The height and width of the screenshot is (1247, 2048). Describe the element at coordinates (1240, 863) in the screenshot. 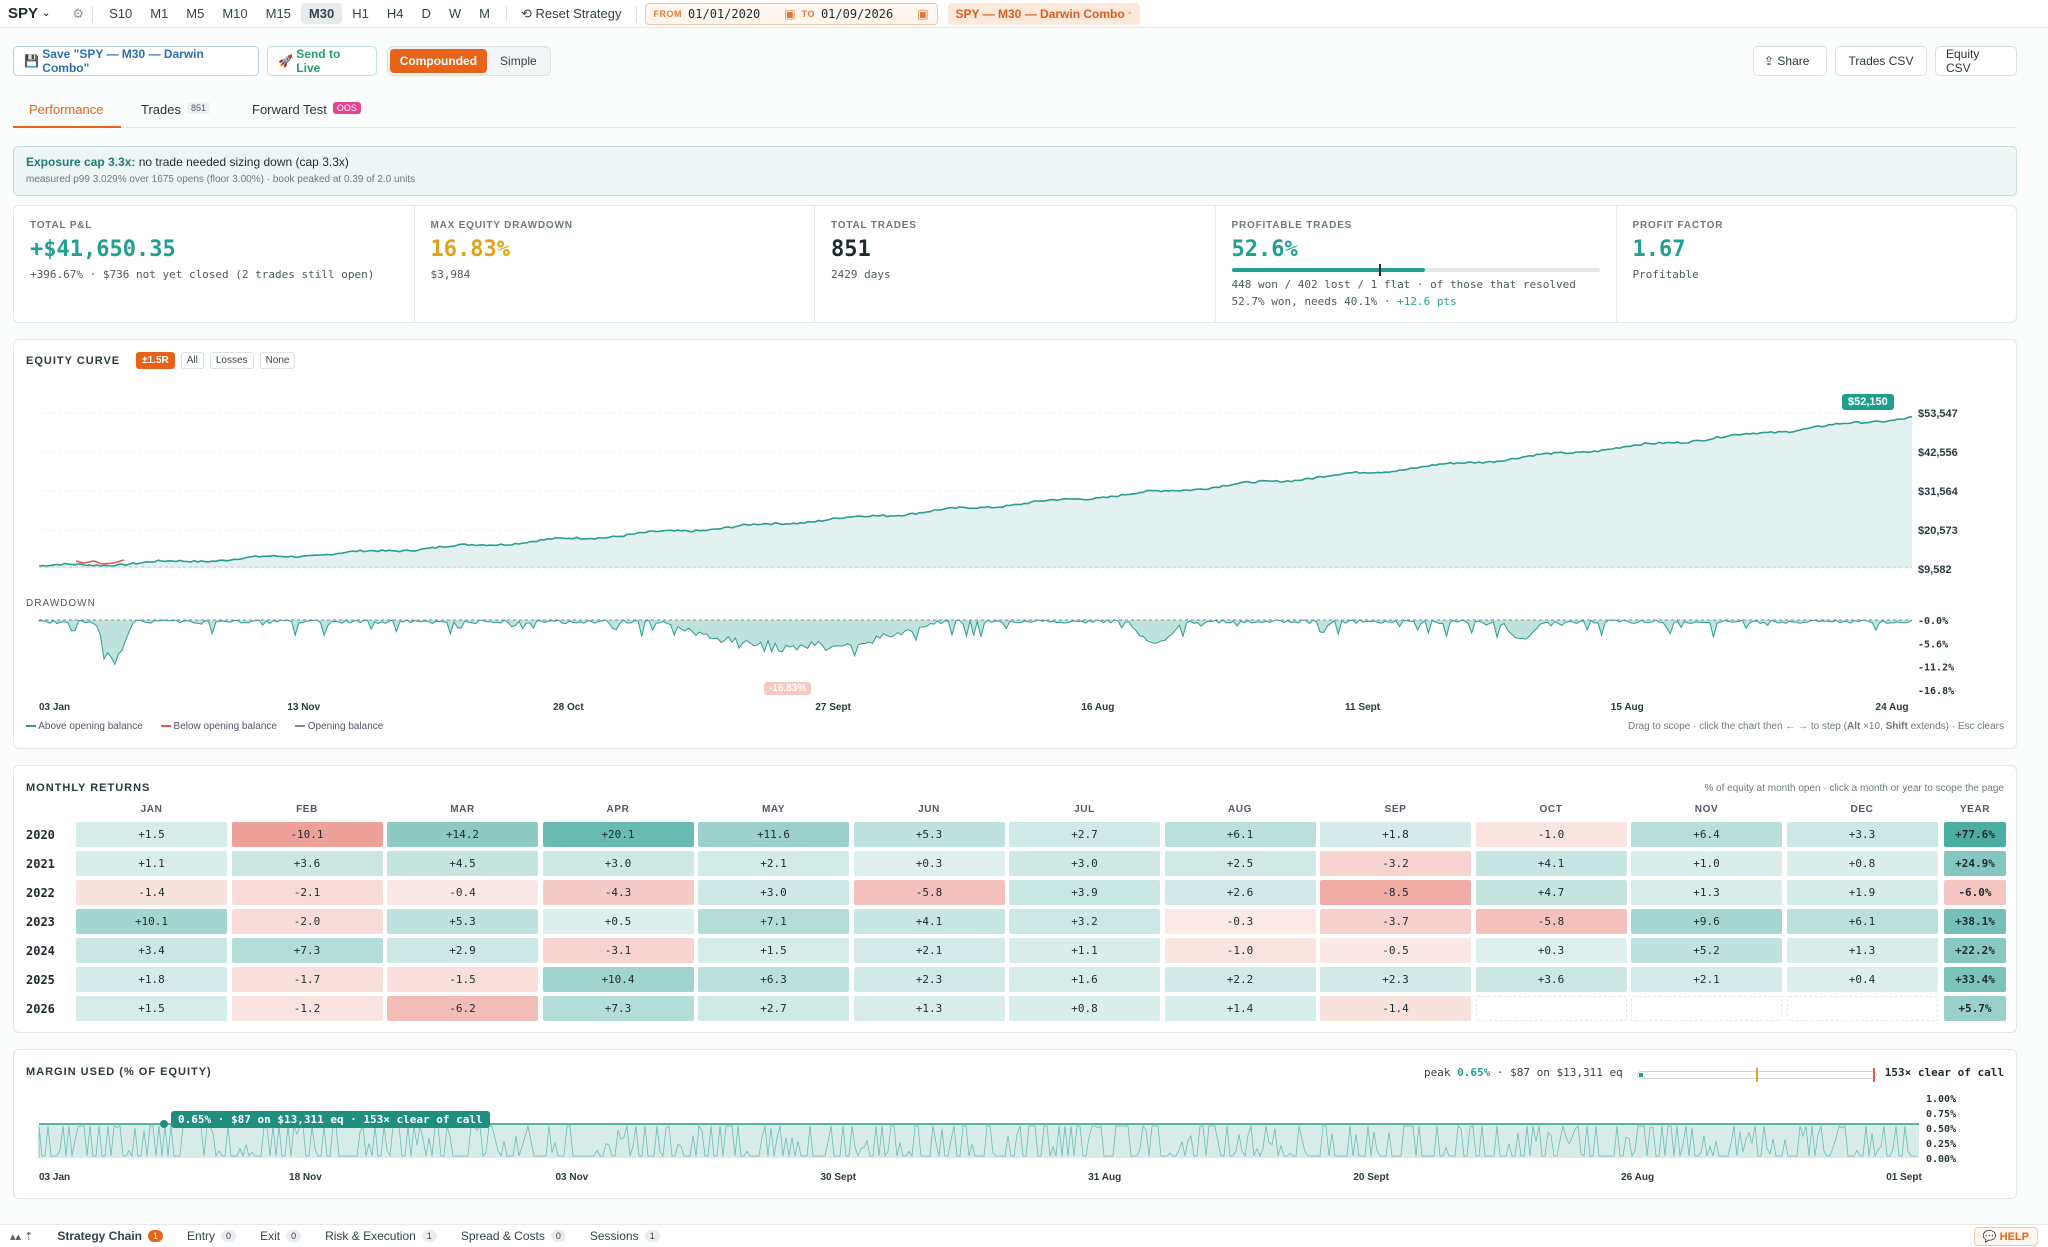

I see `month-cell: +2.5` at that location.